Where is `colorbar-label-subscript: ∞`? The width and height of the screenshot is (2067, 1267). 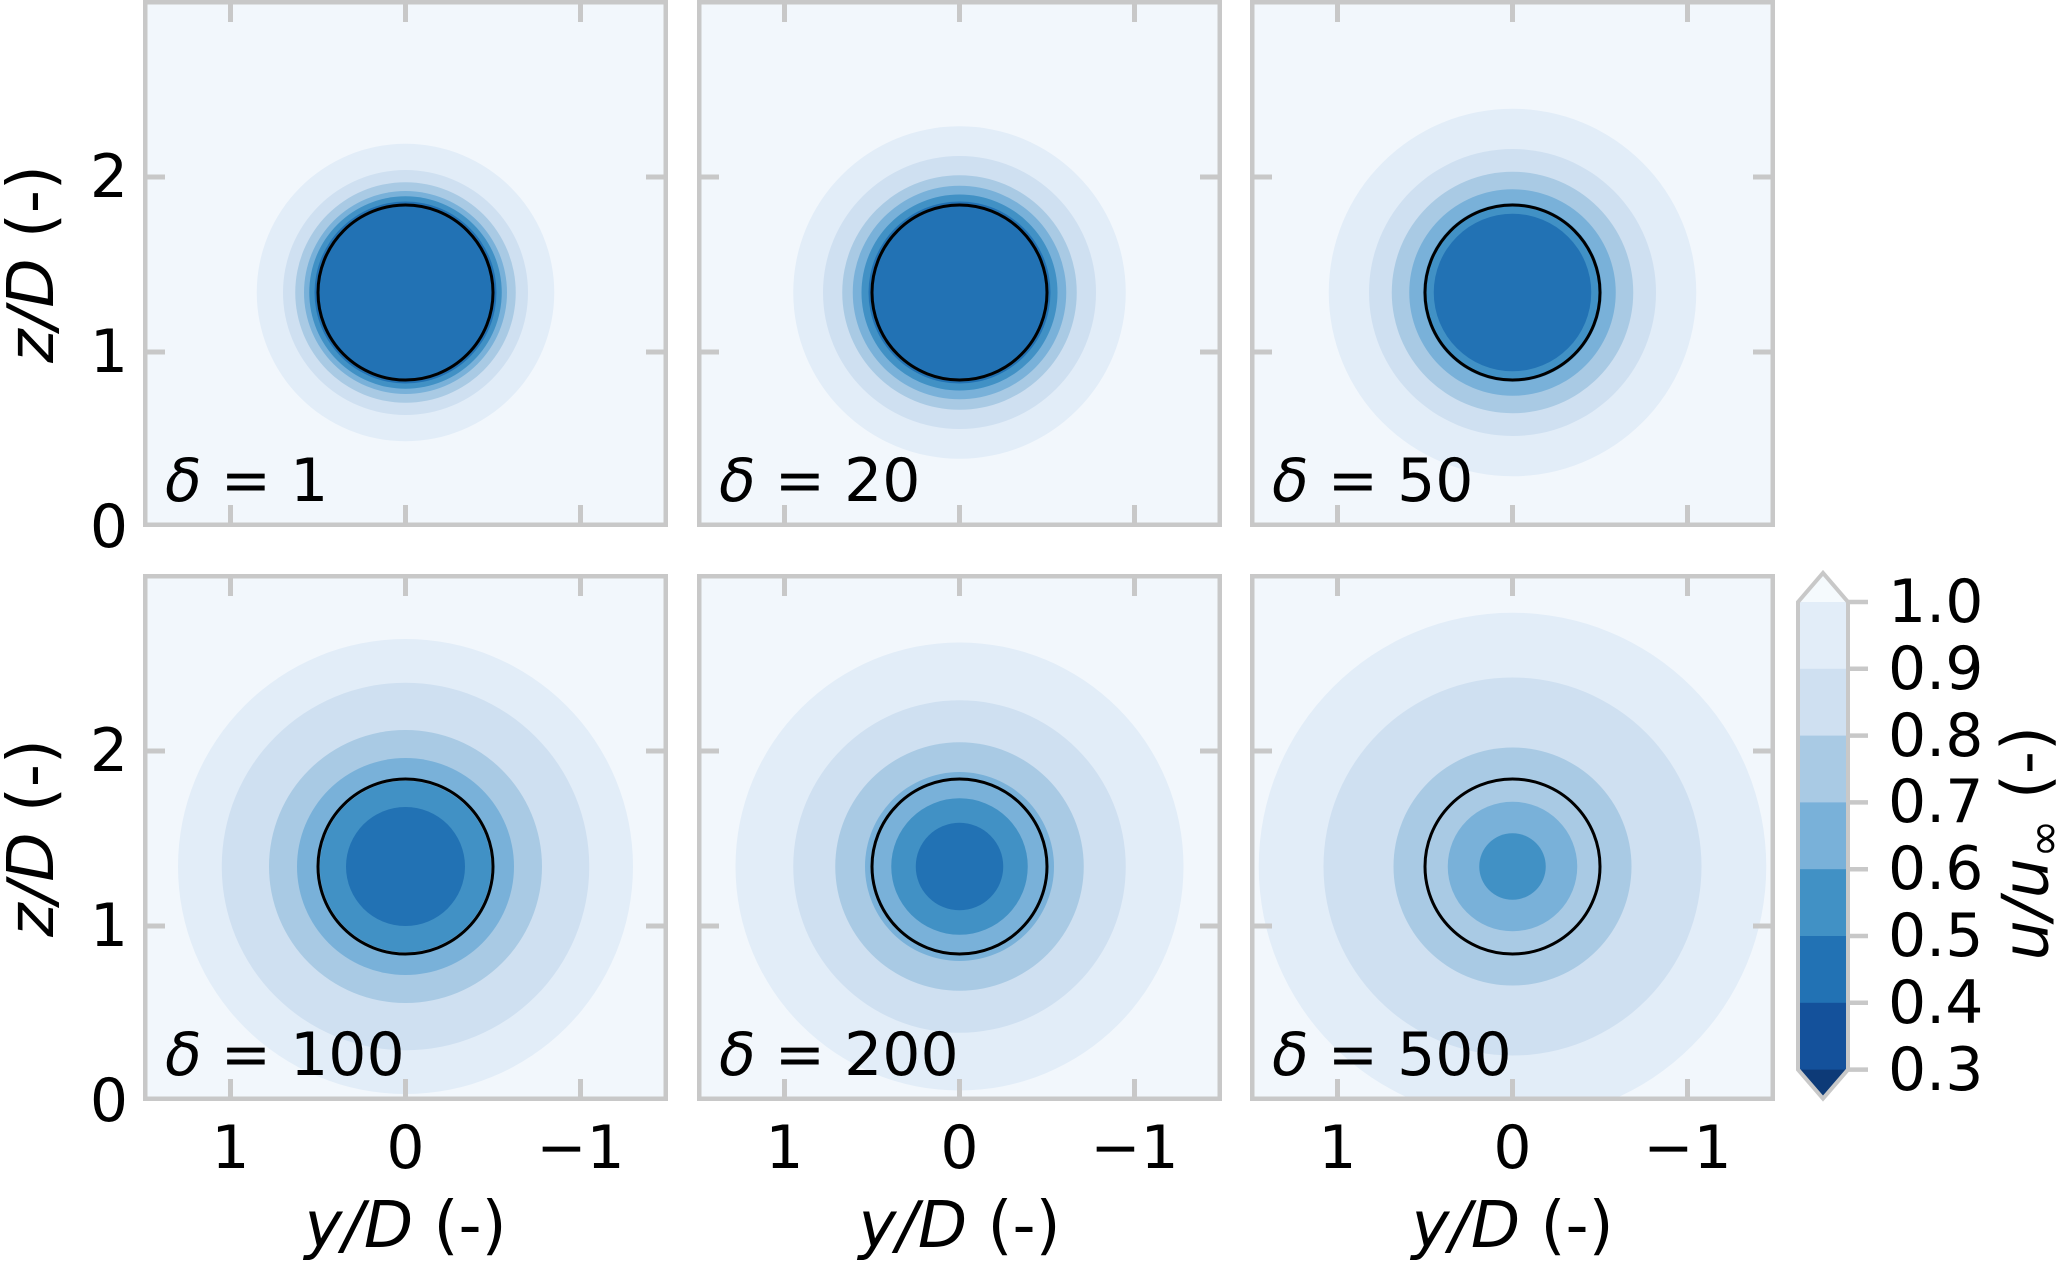
colorbar-label-subscript: ∞ is located at coordinates (2041, 838).